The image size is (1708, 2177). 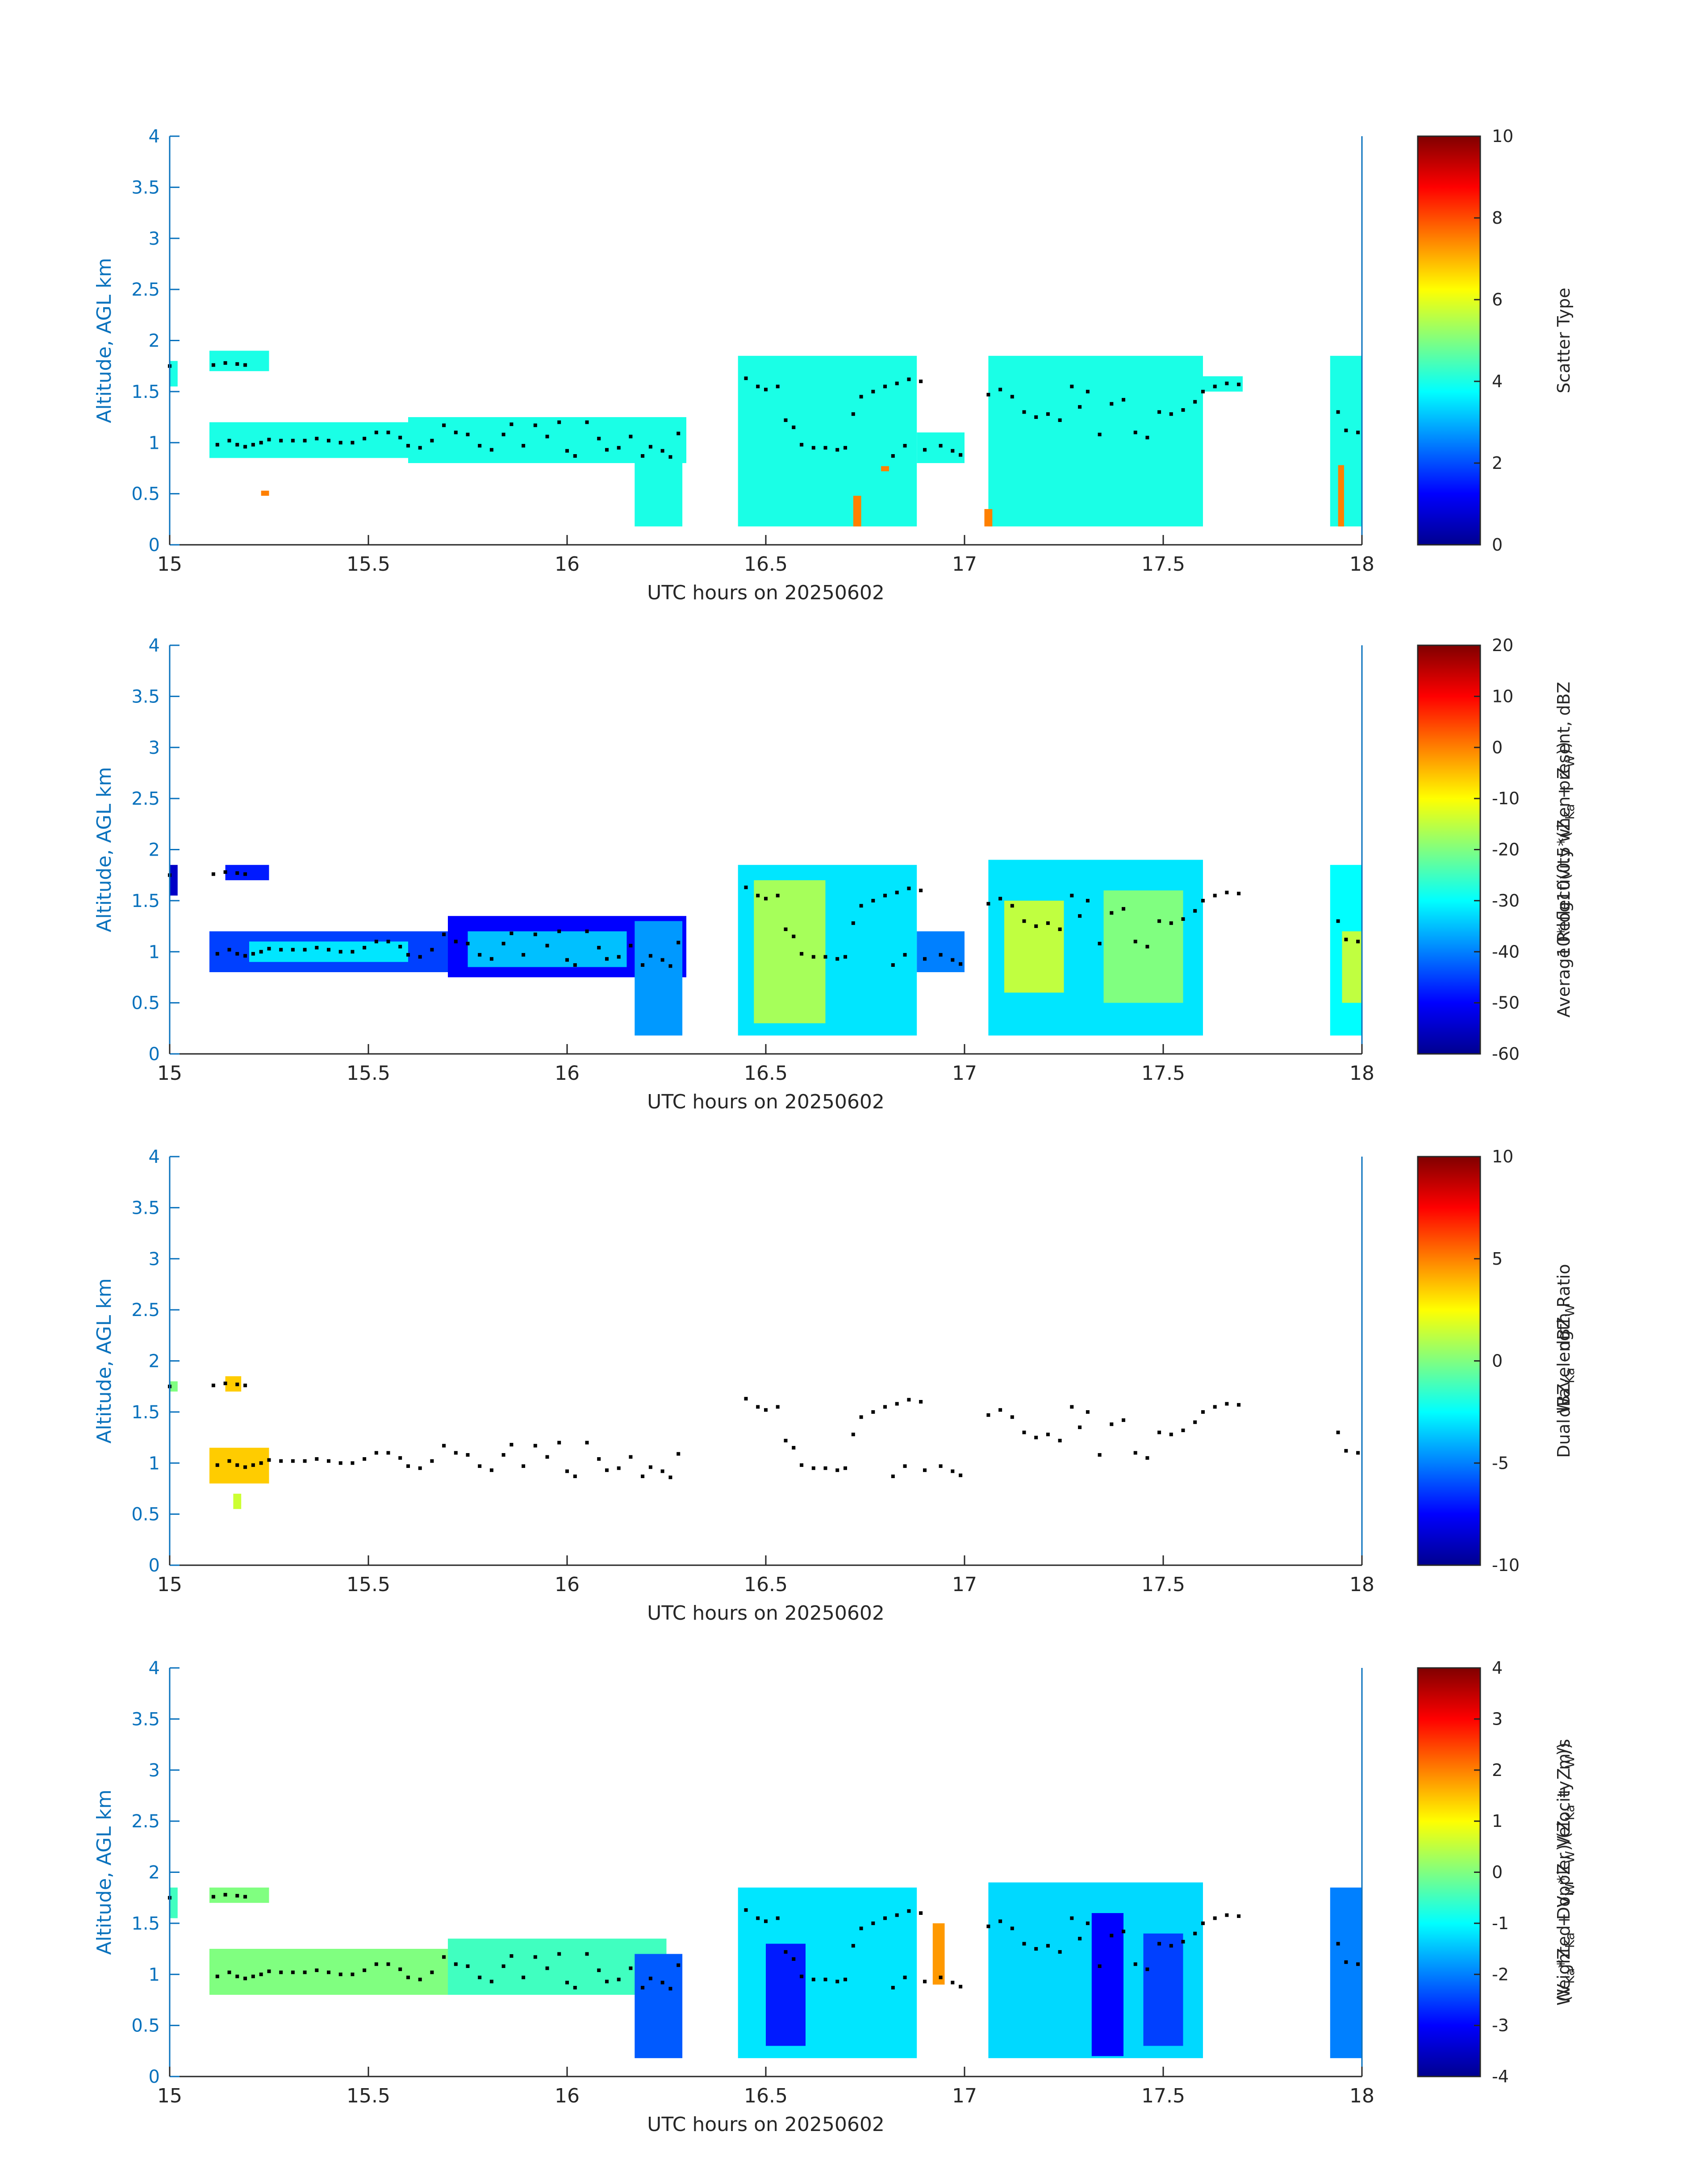 What do you see at coordinates (1506, 1003) in the screenshot?
I see `colorbar-tick-label: -50` at bounding box center [1506, 1003].